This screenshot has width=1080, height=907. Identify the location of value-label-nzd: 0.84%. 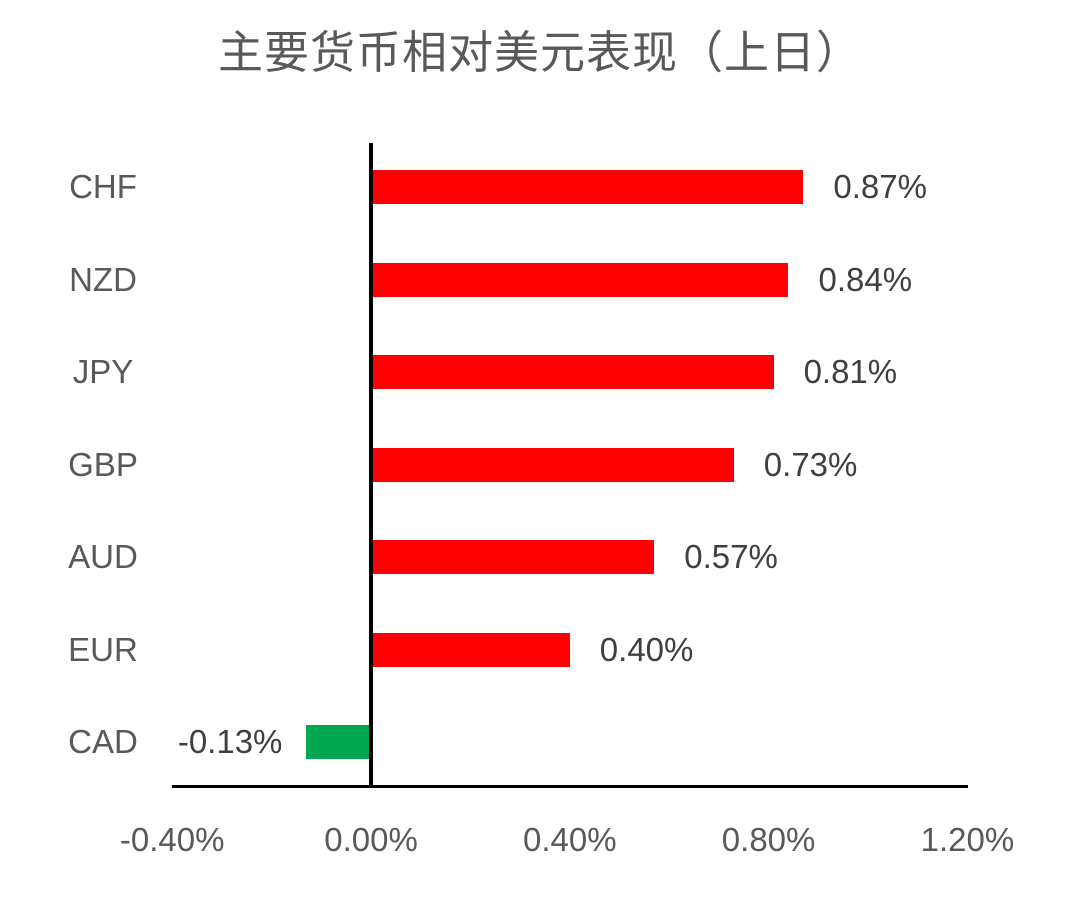
(865, 279).